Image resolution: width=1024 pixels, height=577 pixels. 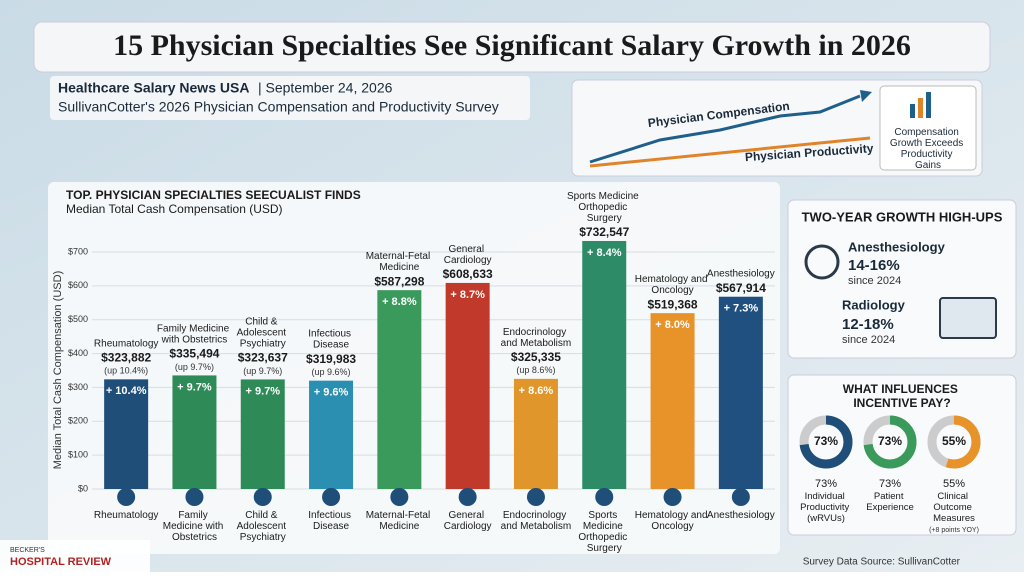 What do you see at coordinates (194, 526) in the screenshot?
I see `x-tick-label: Family Medicine with Obstetrics` at bounding box center [194, 526].